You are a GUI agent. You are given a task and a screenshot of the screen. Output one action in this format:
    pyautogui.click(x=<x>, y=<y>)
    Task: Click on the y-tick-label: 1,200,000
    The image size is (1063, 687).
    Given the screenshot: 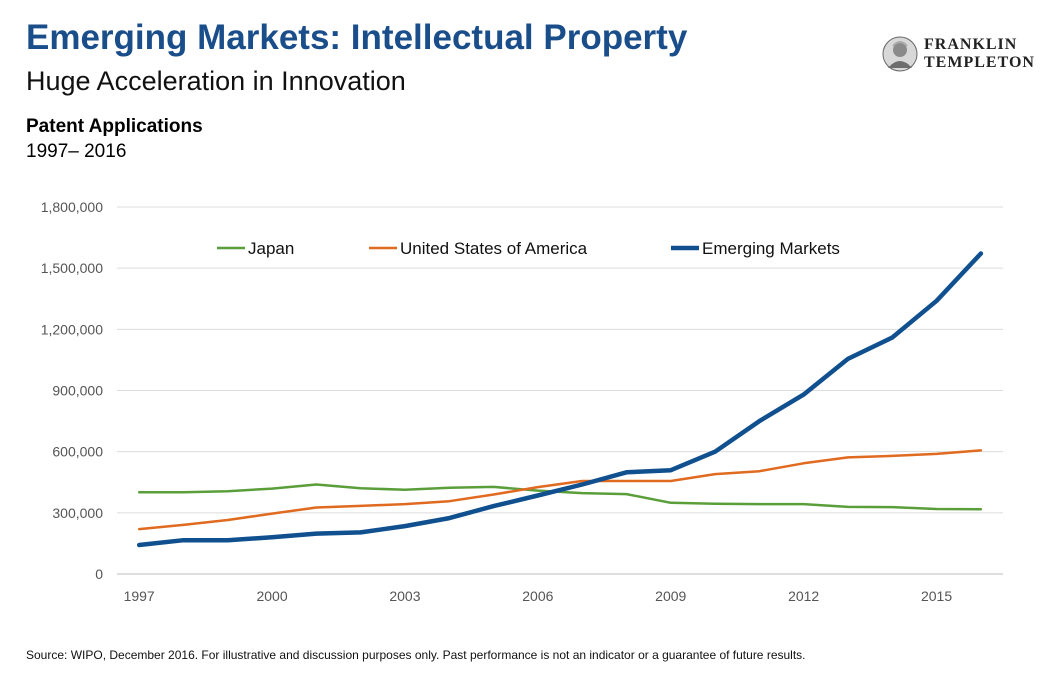 What is the action you would take?
    pyautogui.click(x=72, y=329)
    